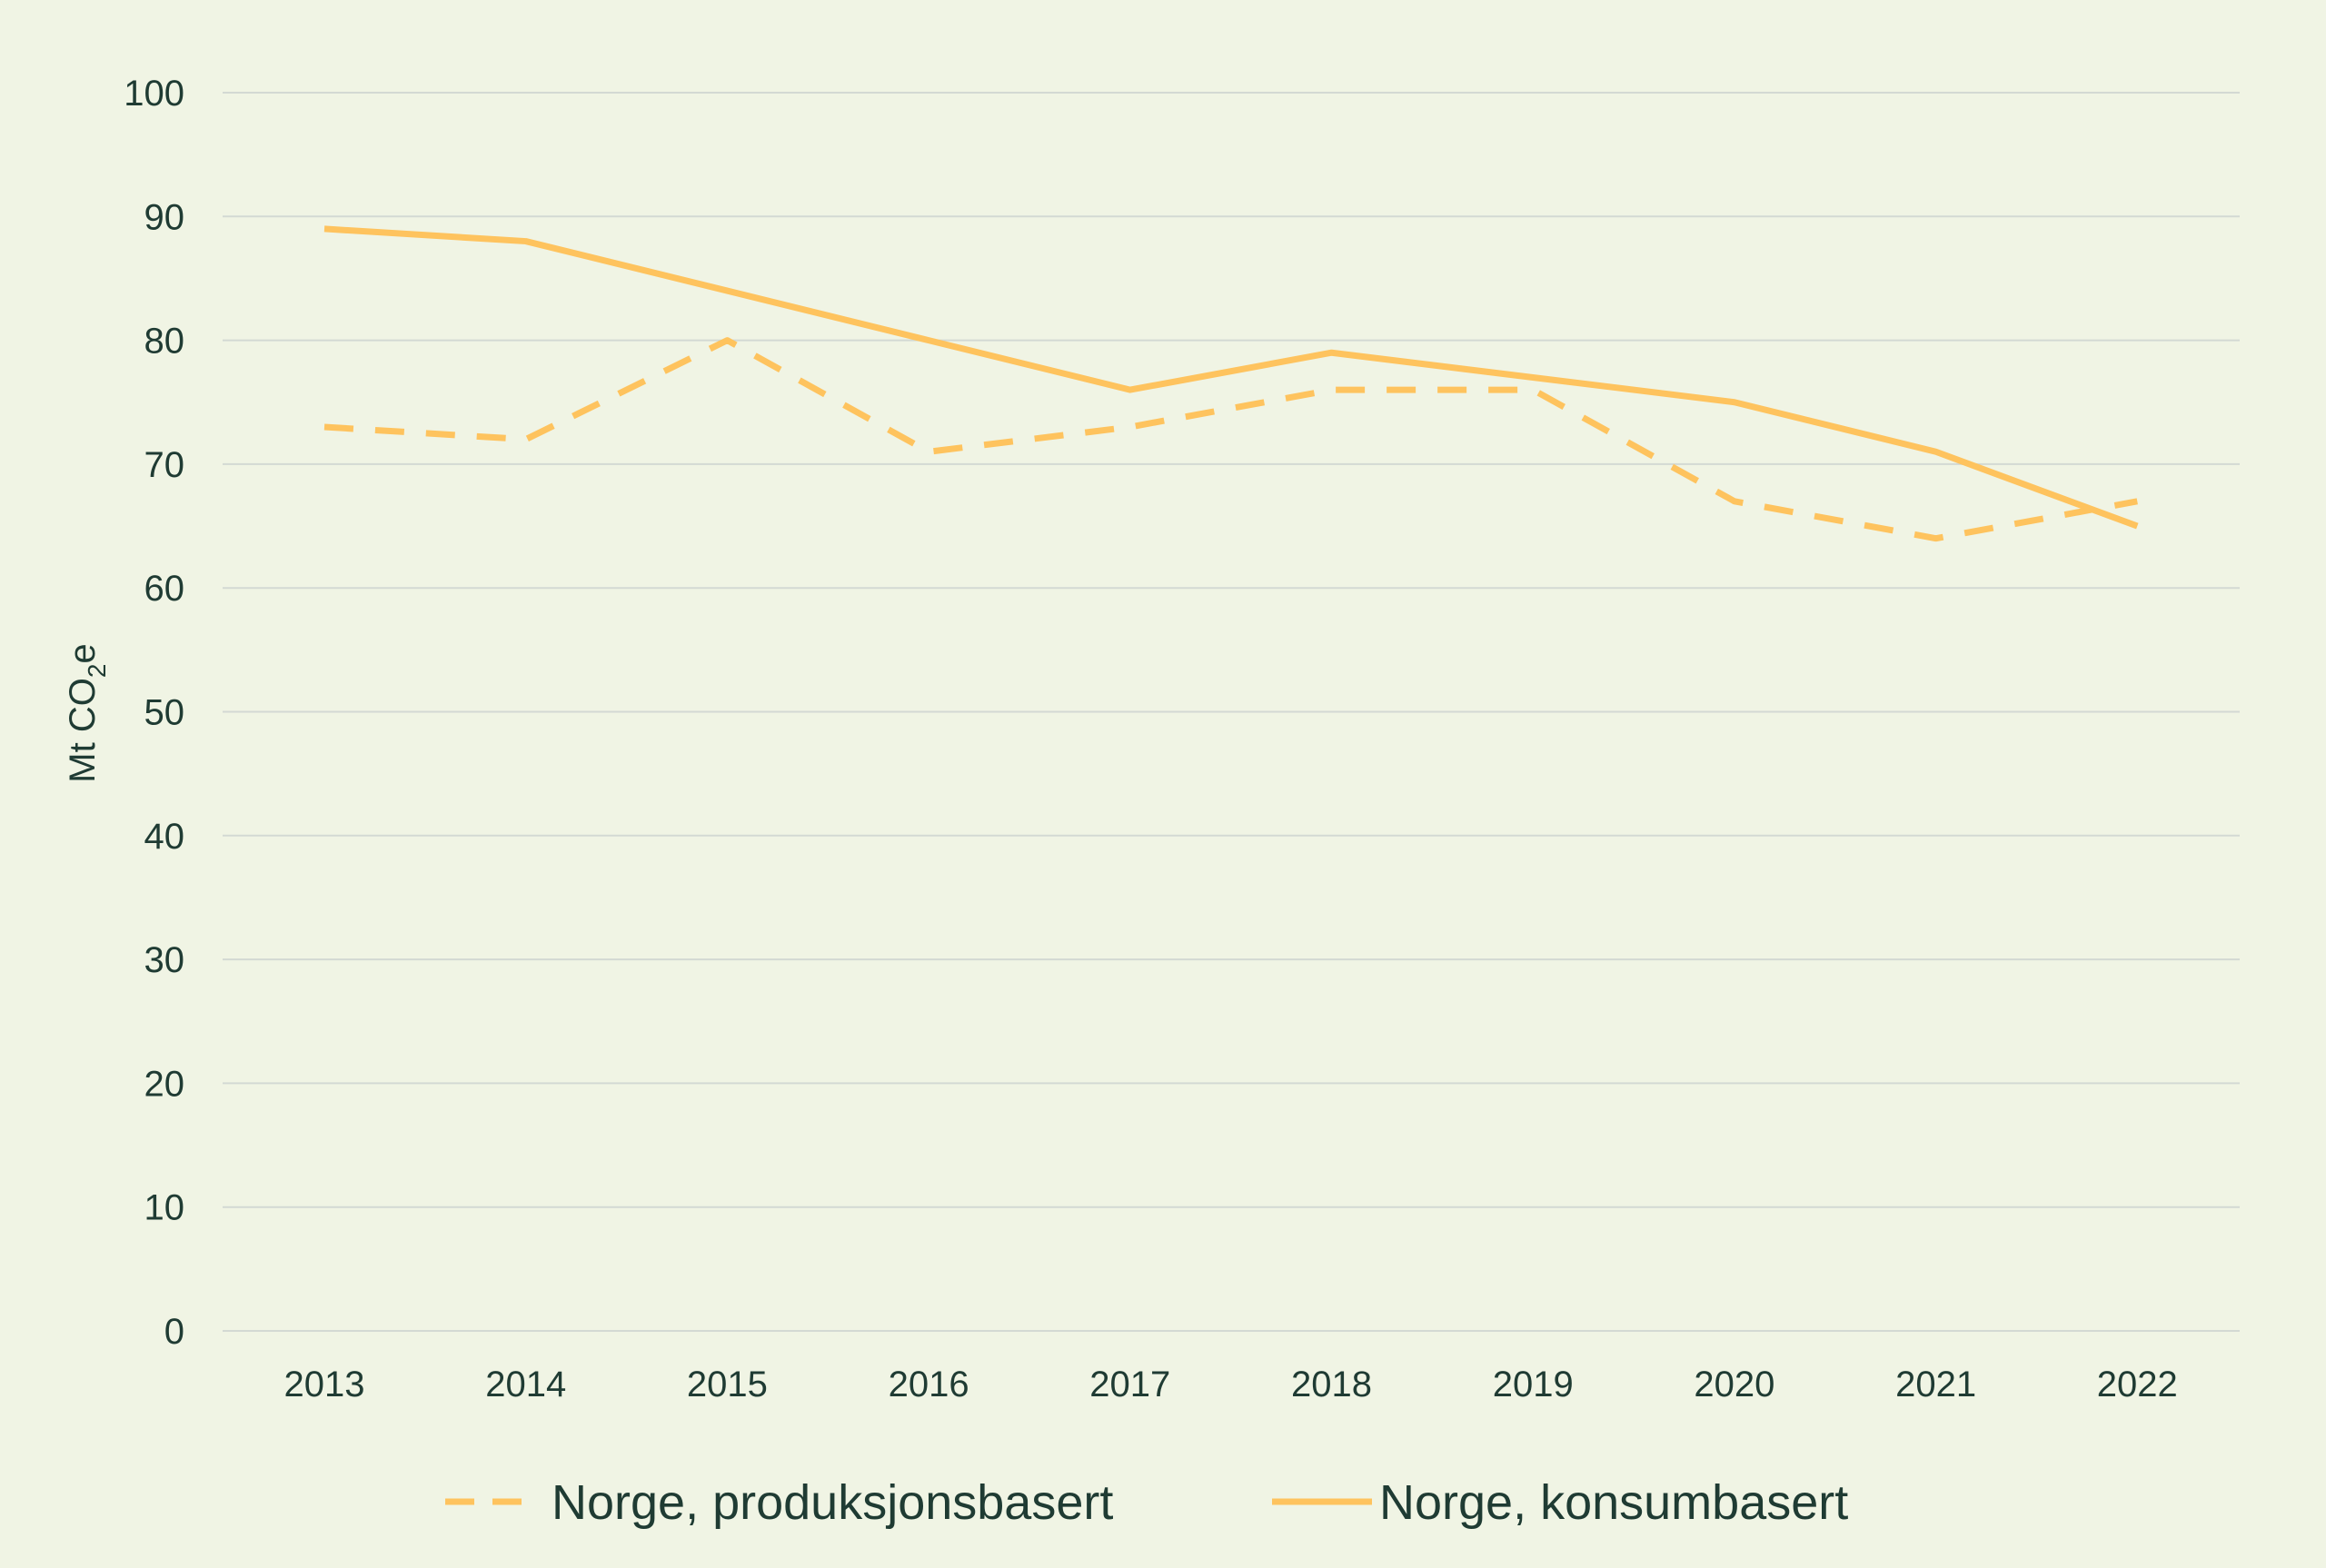 Image resolution: width=2326 pixels, height=1568 pixels. I want to click on x-tick-label-2020: 2020, so click(1734, 1384).